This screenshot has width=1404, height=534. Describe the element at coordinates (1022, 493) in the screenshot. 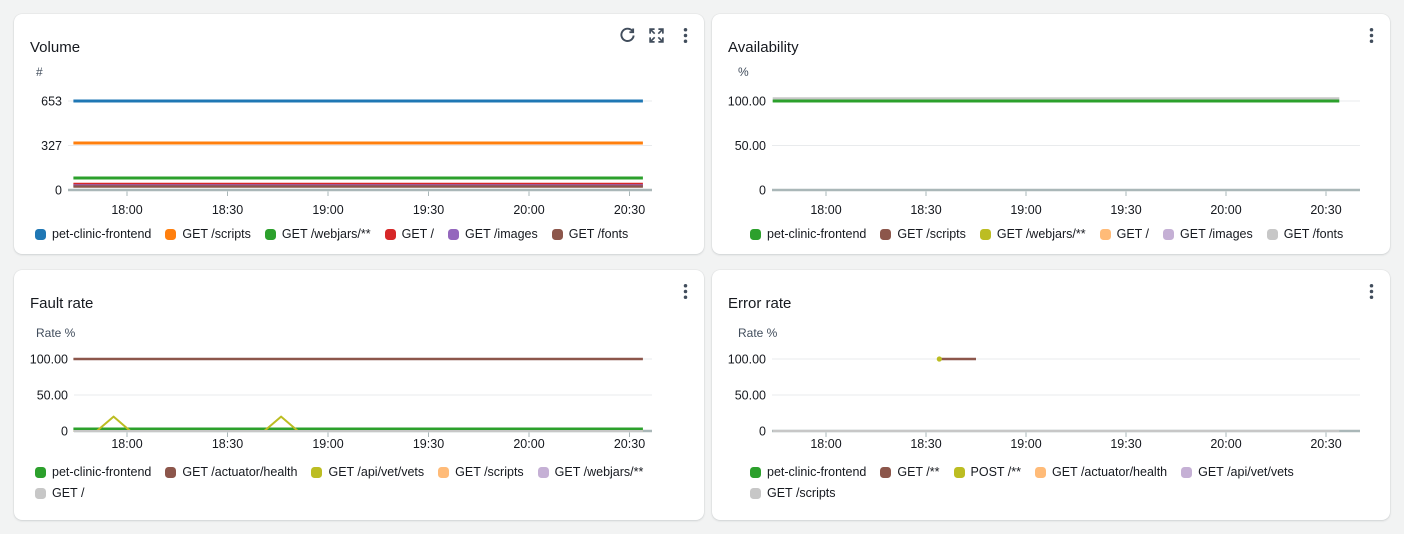

I see `legend-row: GET /scripts` at that location.